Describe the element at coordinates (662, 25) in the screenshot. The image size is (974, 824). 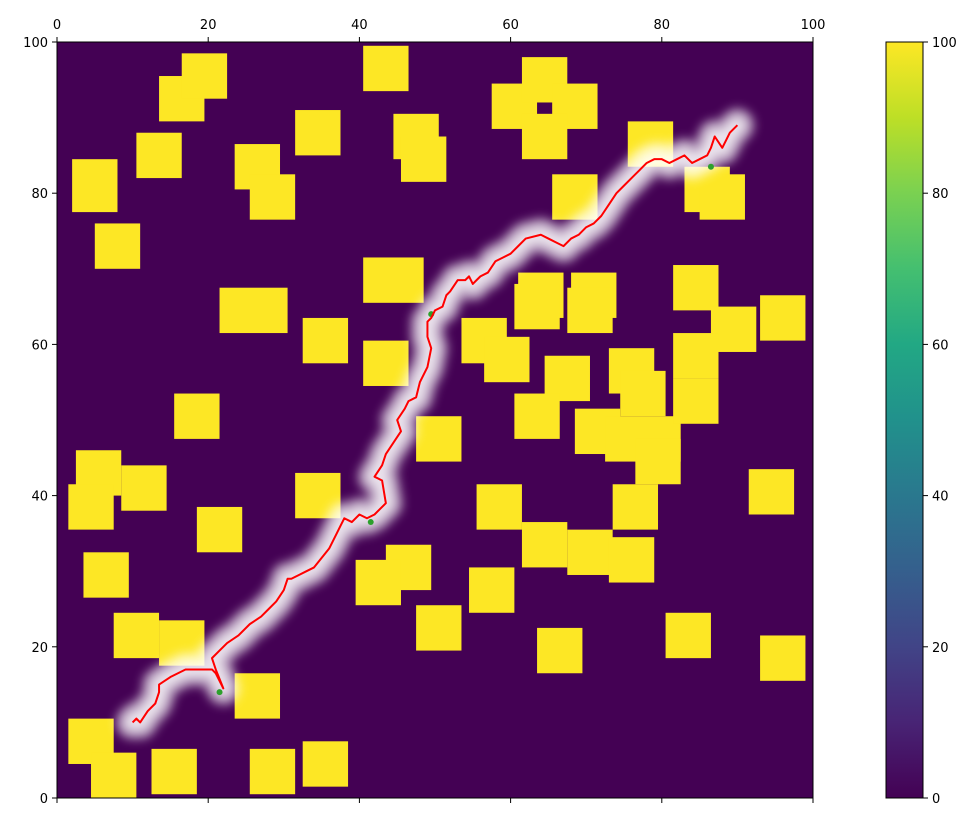
I see `x-tick-label: 80` at that location.